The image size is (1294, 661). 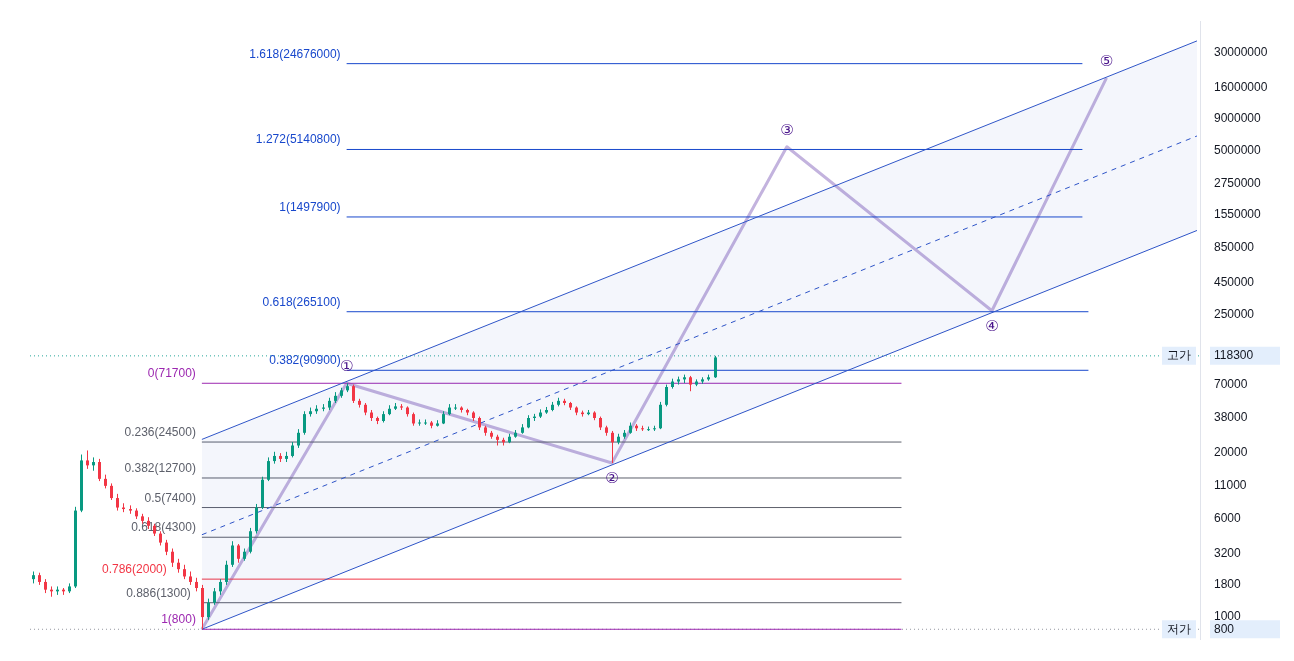 What do you see at coordinates (612, 477) in the screenshot?
I see `data-label: ②` at bounding box center [612, 477].